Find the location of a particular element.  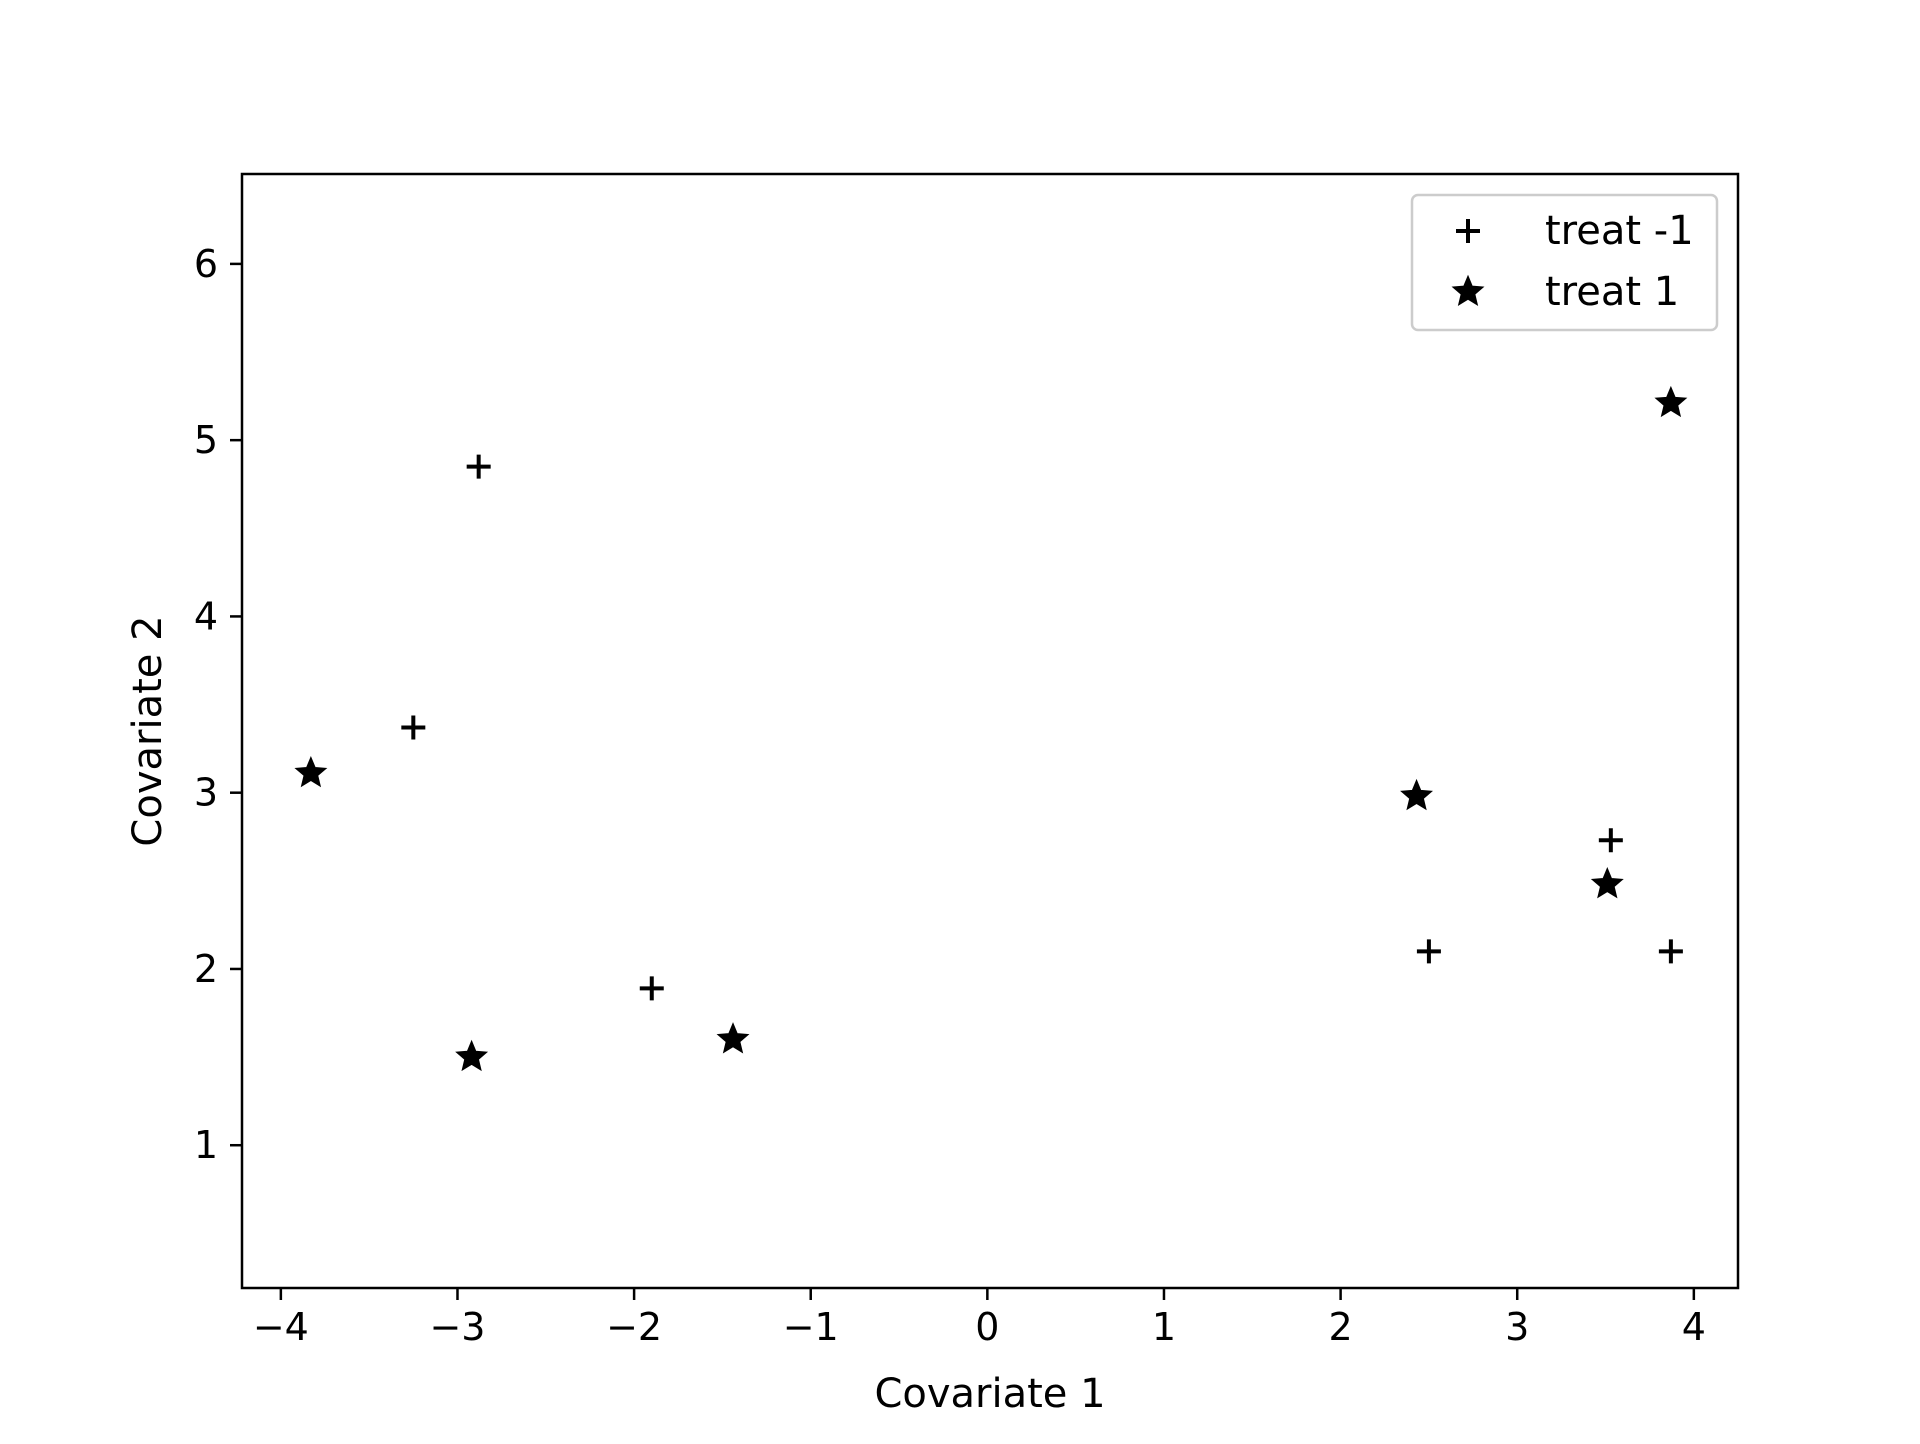

y-tick-label: 6 is located at coordinates (206, 264).